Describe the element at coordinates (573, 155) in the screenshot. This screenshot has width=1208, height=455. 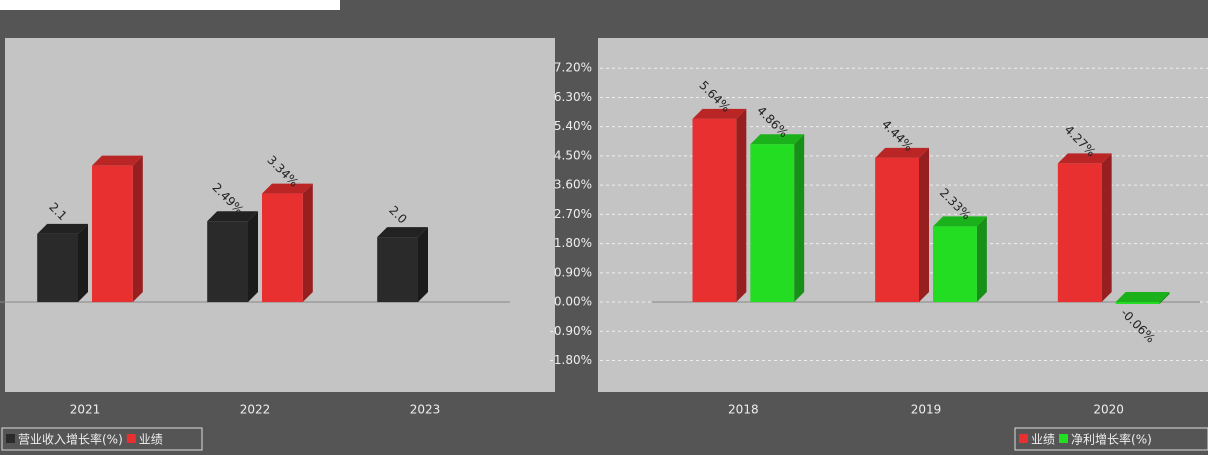
I see `y-tick-label: 4.50%` at that location.